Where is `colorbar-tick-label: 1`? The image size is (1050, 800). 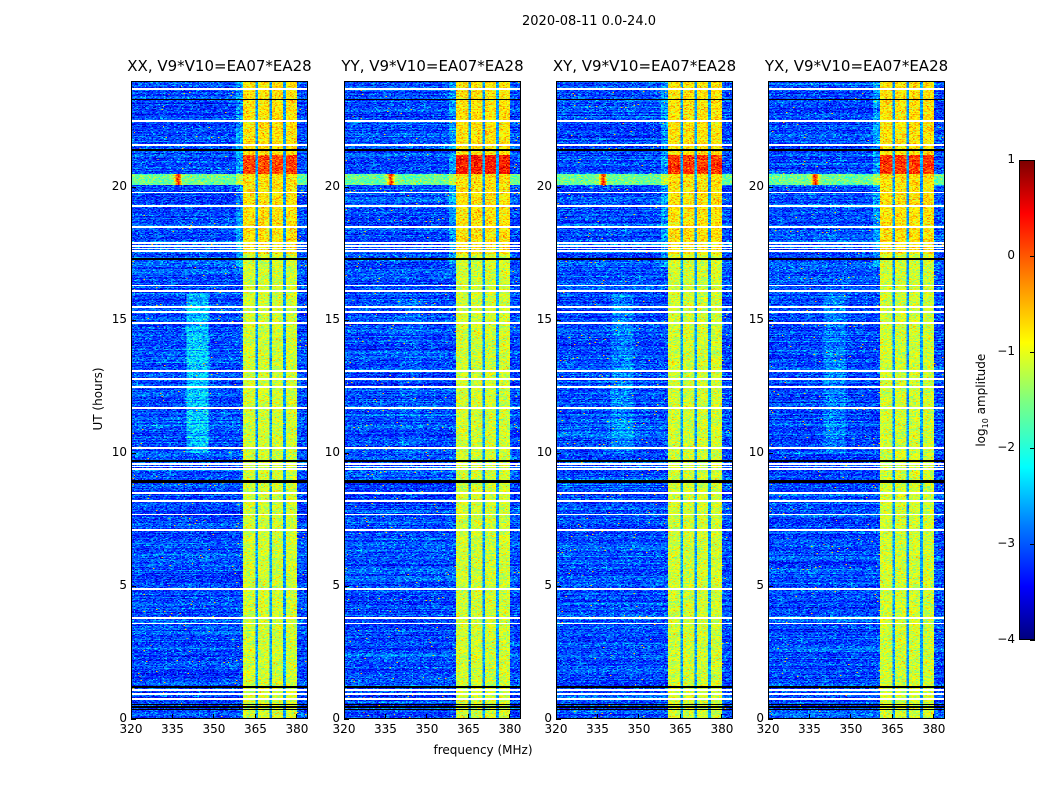 colorbar-tick-label: 1 is located at coordinates (1011, 159).